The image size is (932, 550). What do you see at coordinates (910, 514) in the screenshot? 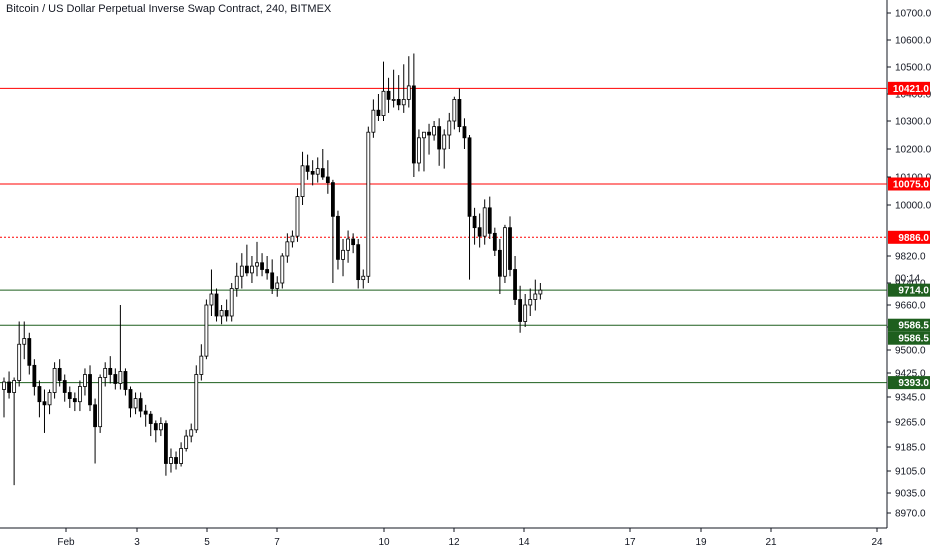
I see `y-tick-label: 8970.0` at bounding box center [910, 514].